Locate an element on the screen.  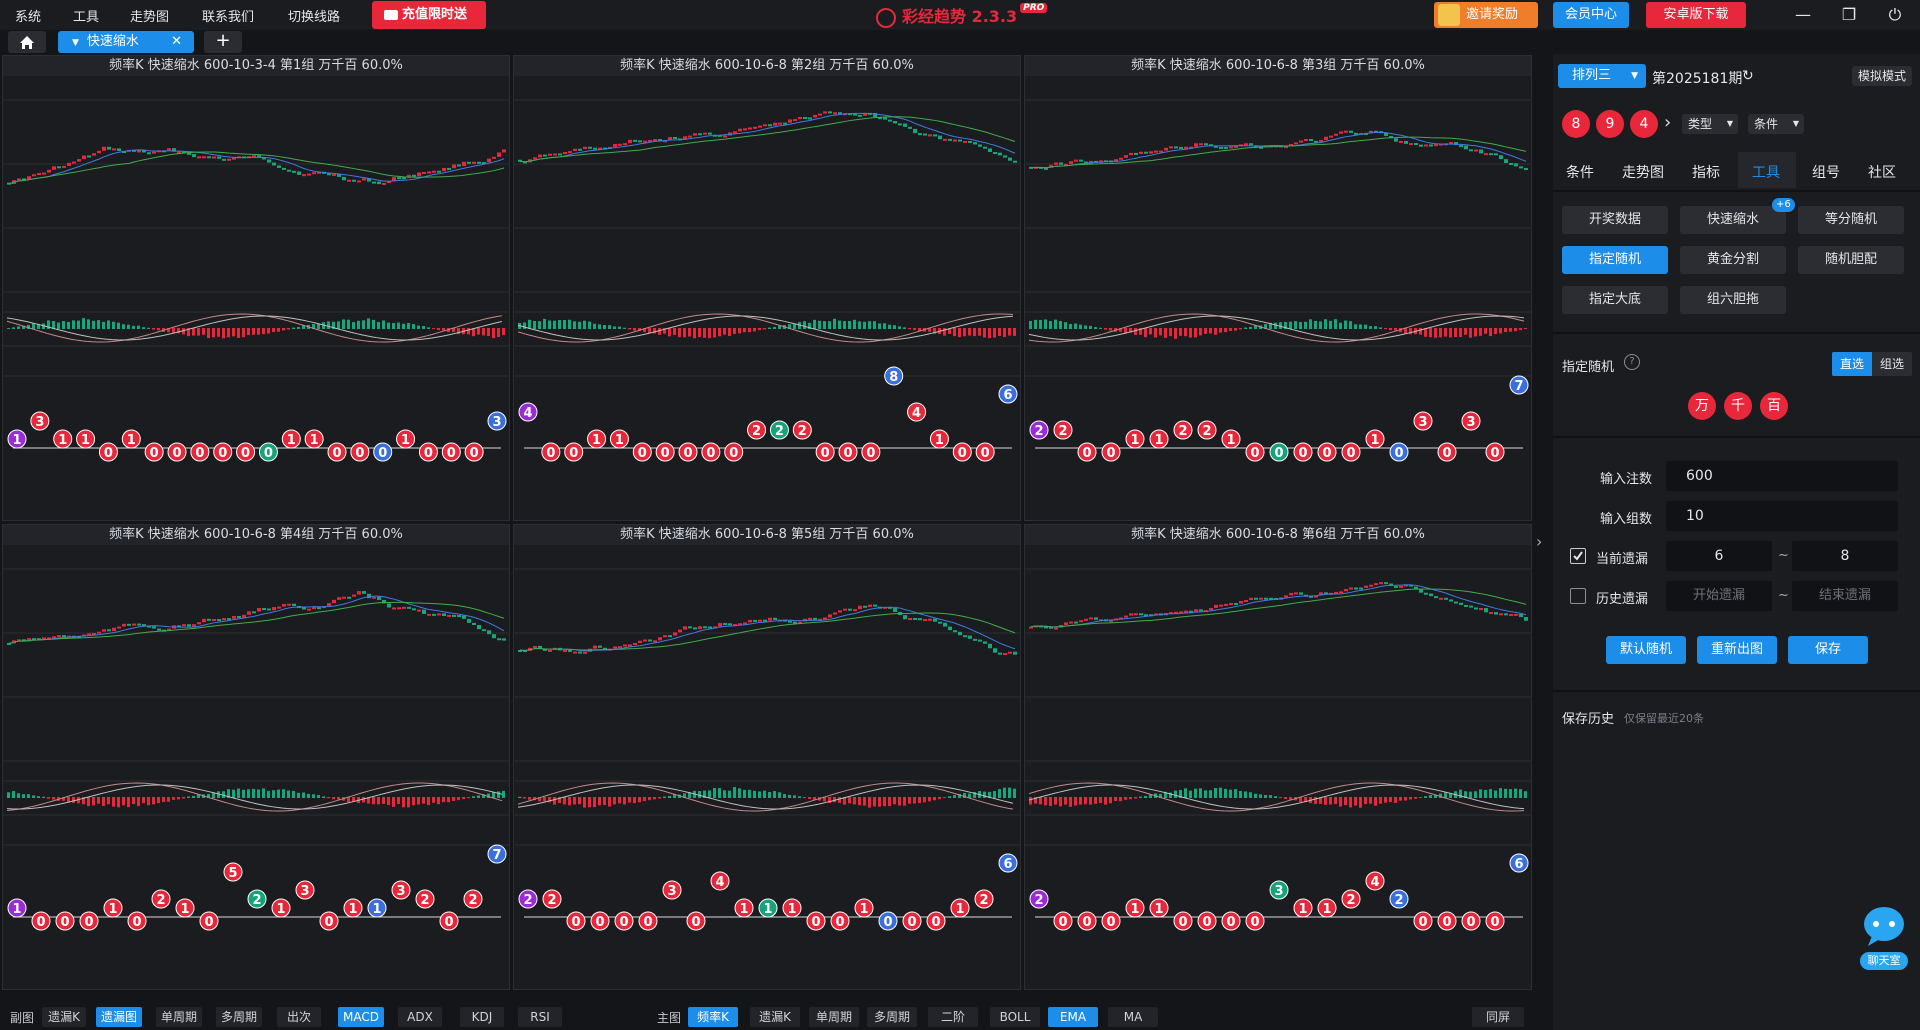
type-select: 类型 ▼ is located at coordinates (1710, 124).